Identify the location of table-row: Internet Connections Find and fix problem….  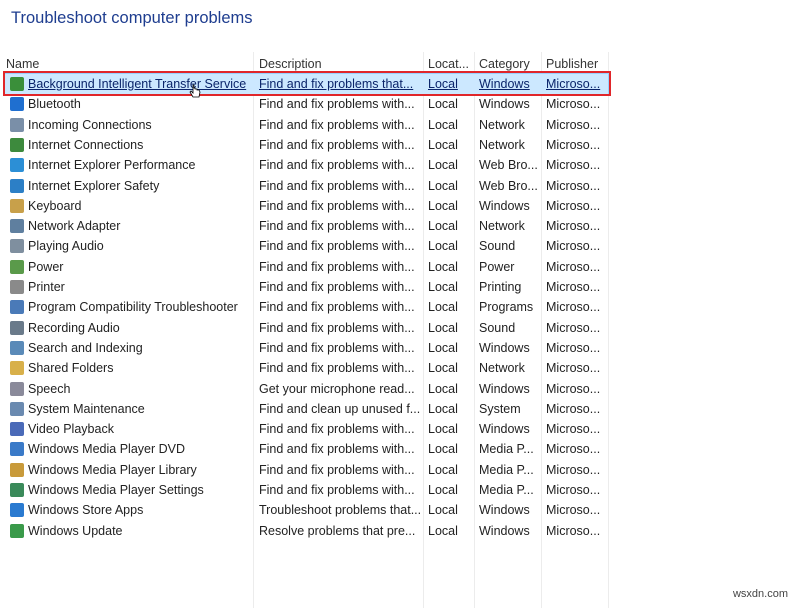
(306, 145).